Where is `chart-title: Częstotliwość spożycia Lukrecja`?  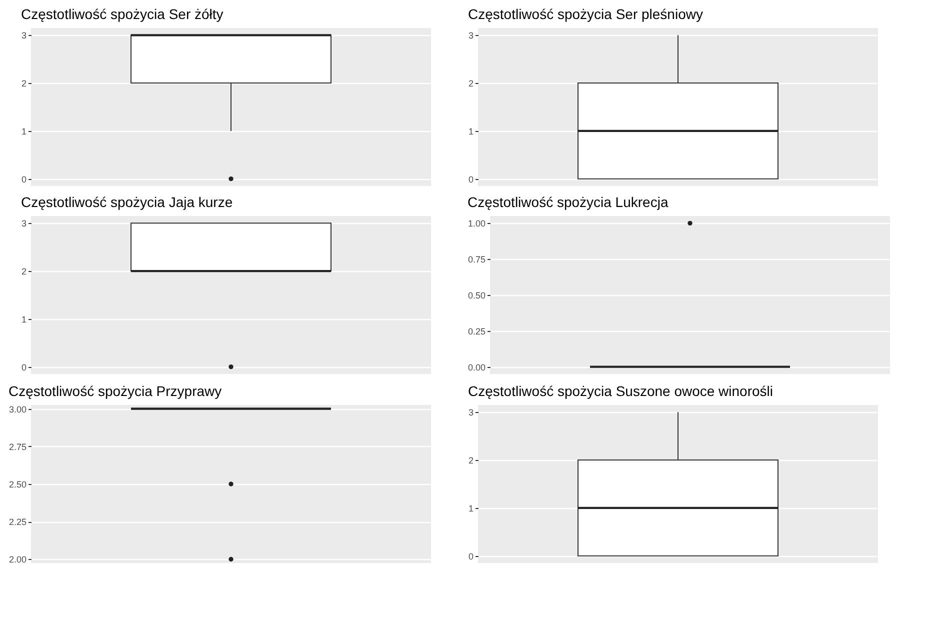 chart-title: Częstotliwość spożycia Lukrecja is located at coordinates (567, 202).